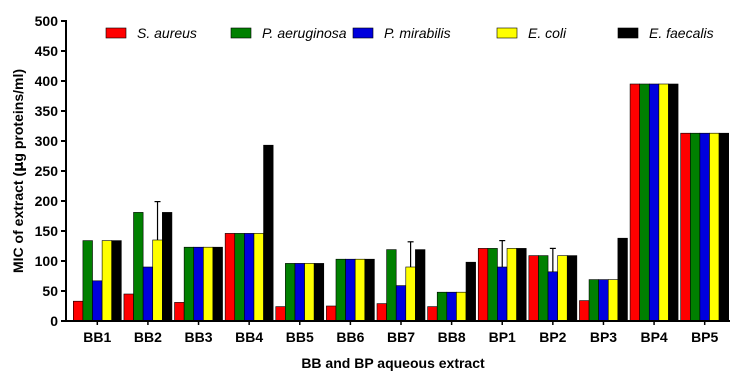 The height and width of the screenshot is (372, 731). What do you see at coordinates (249, 337) in the screenshot?
I see `x-tick-label: BB4` at bounding box center [249, 337].